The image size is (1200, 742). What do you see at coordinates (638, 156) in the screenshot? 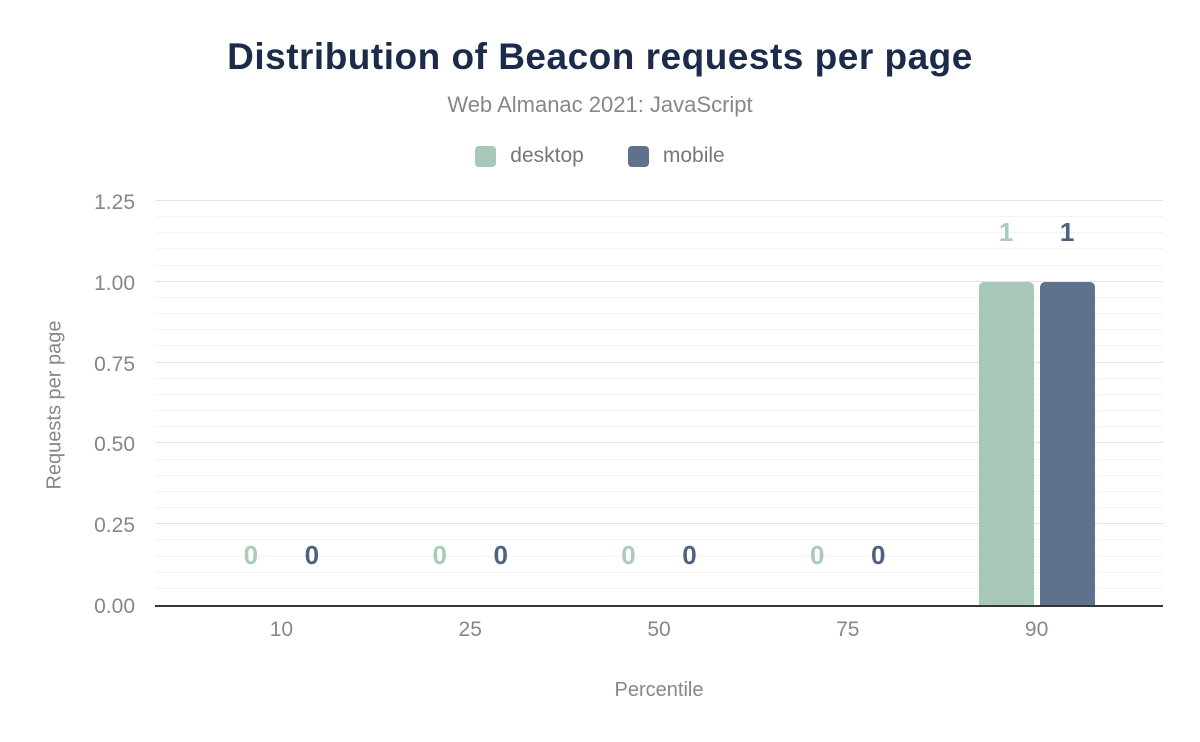
I see `legend-swatch-mobile` at bounding box center [638, 156].